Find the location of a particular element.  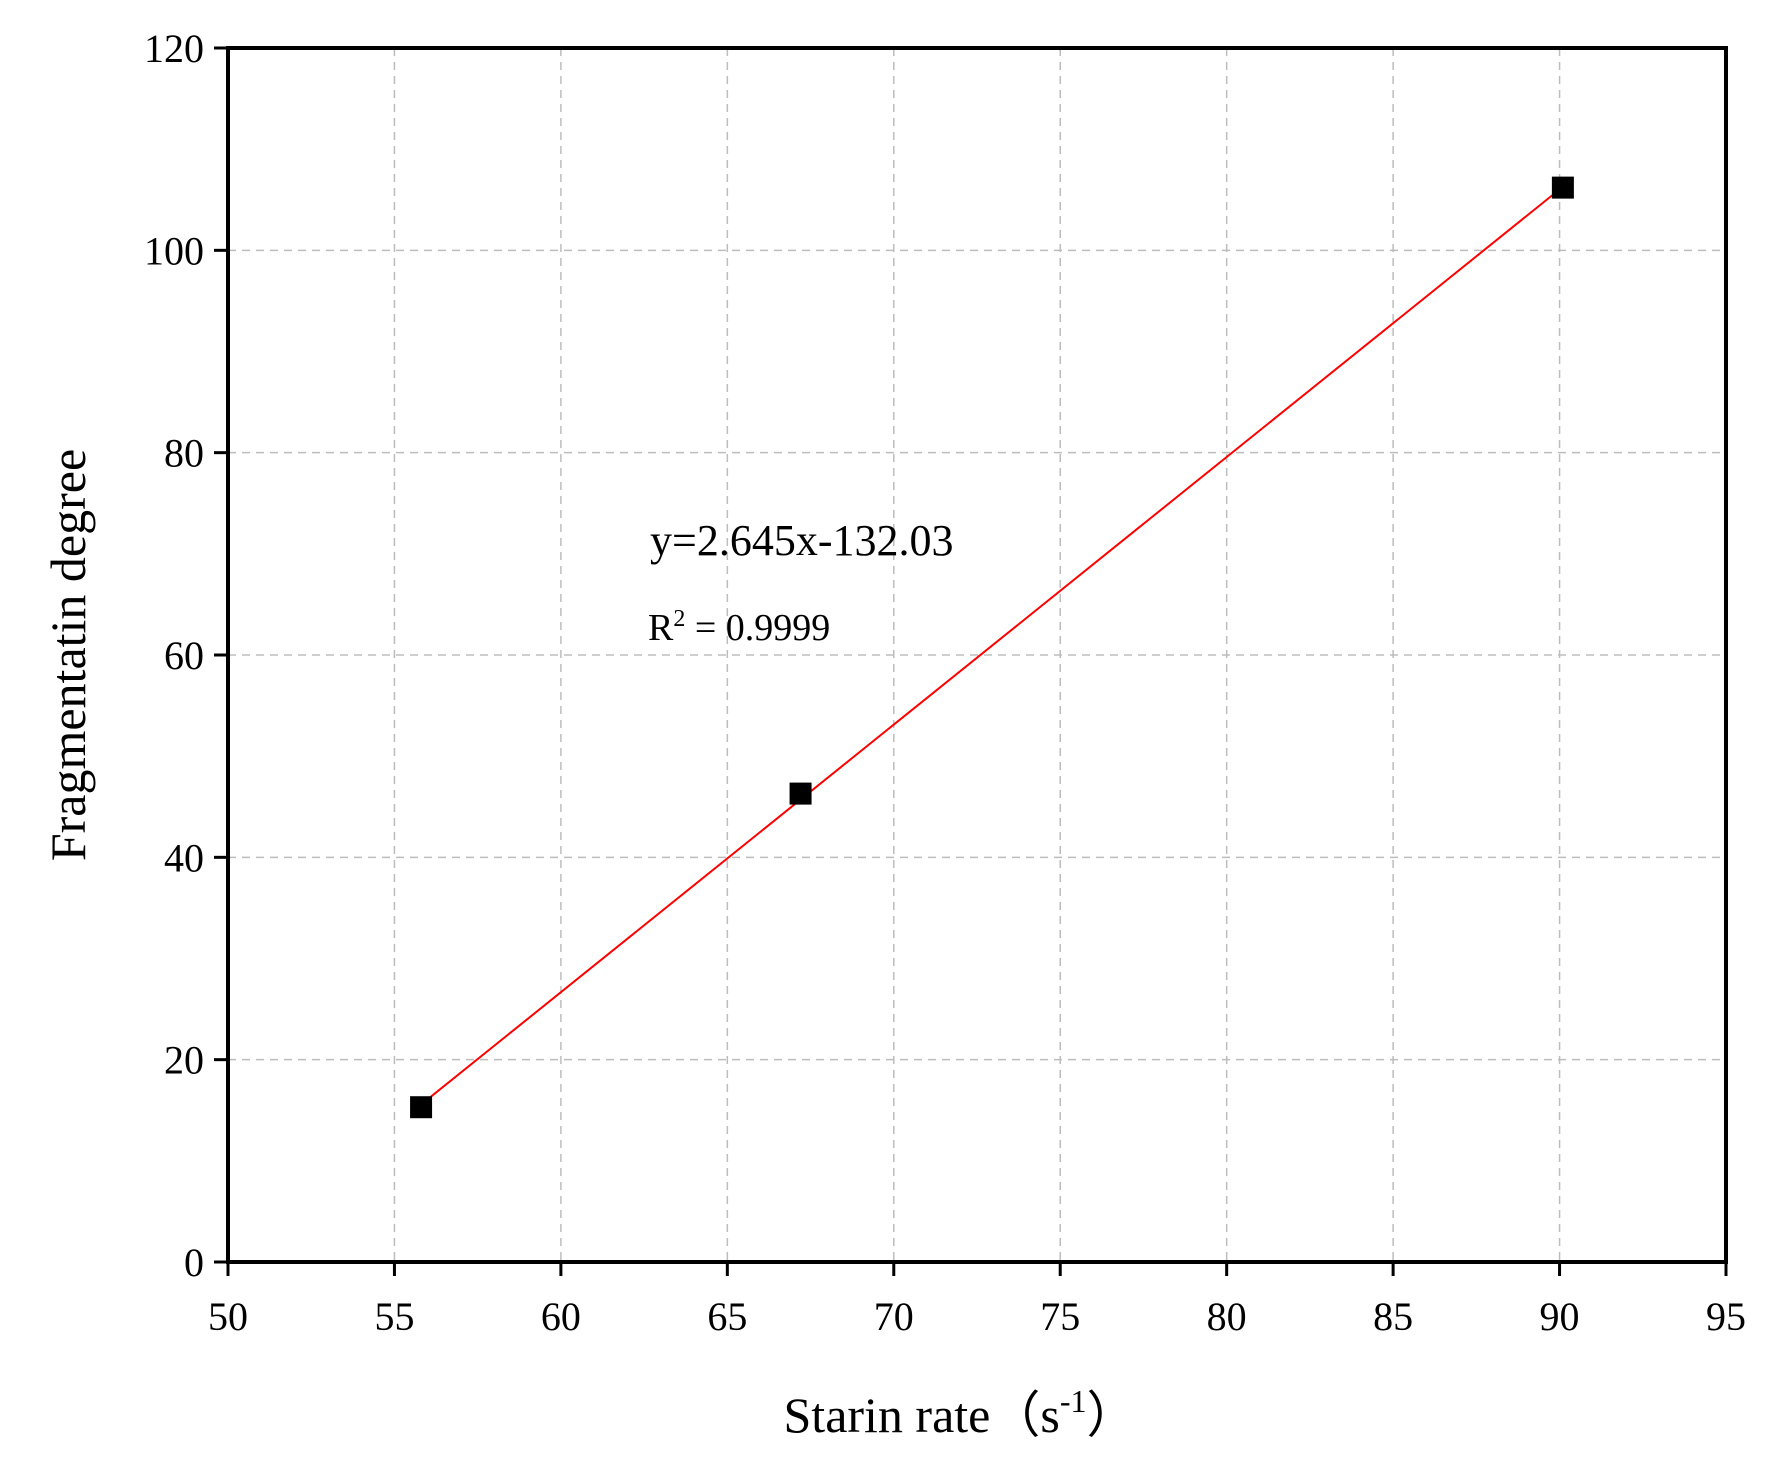

x-tick-label: 70 is located at coordinates (894, 1316).